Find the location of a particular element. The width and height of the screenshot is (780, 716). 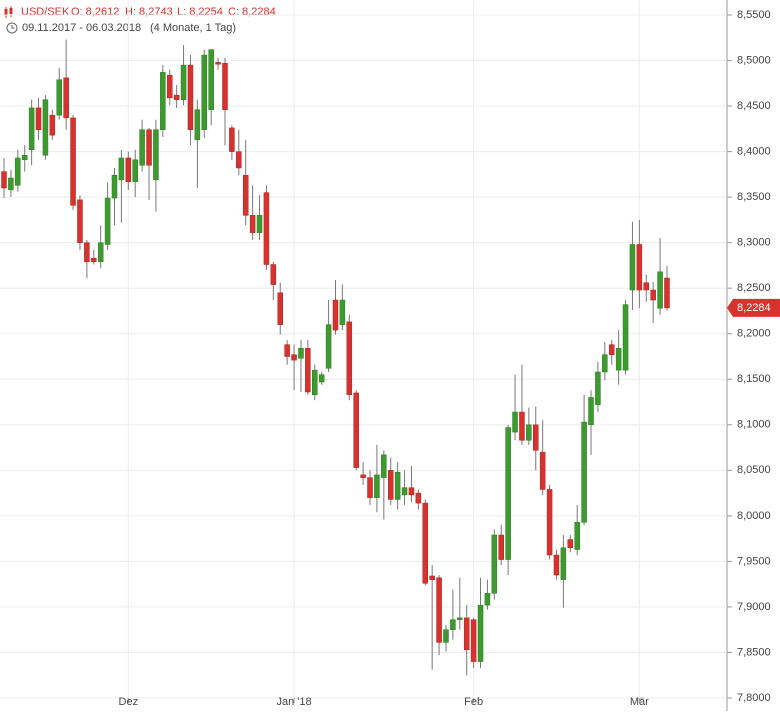

last-price-label: 8,2284 is located at coordinates (754, 308).